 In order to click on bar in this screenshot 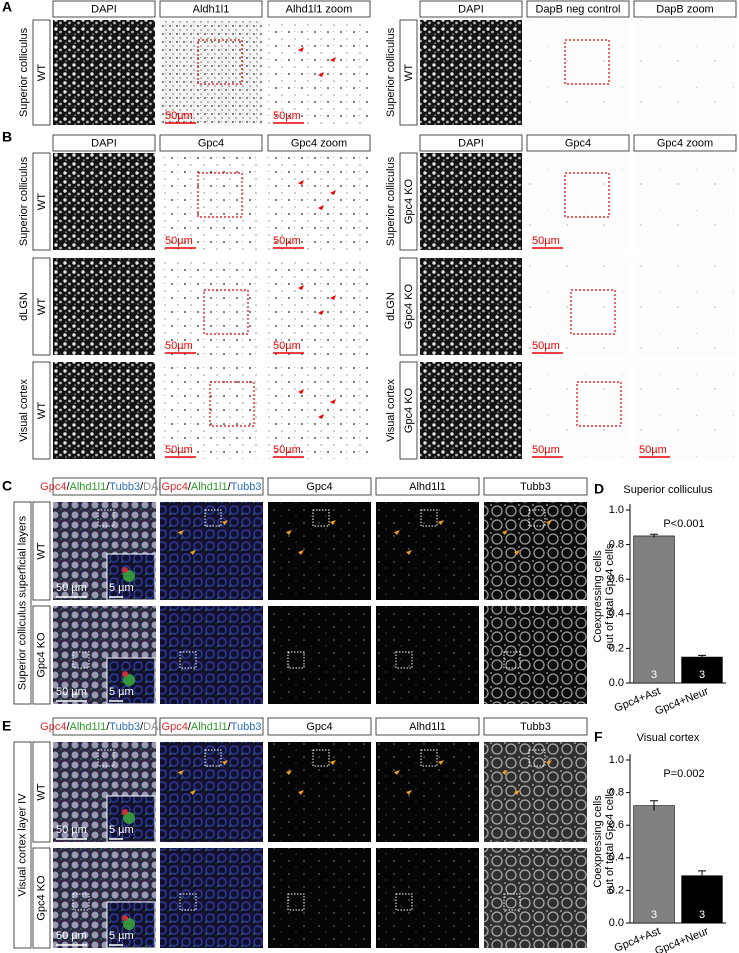, I will do `click(654, 609)`.